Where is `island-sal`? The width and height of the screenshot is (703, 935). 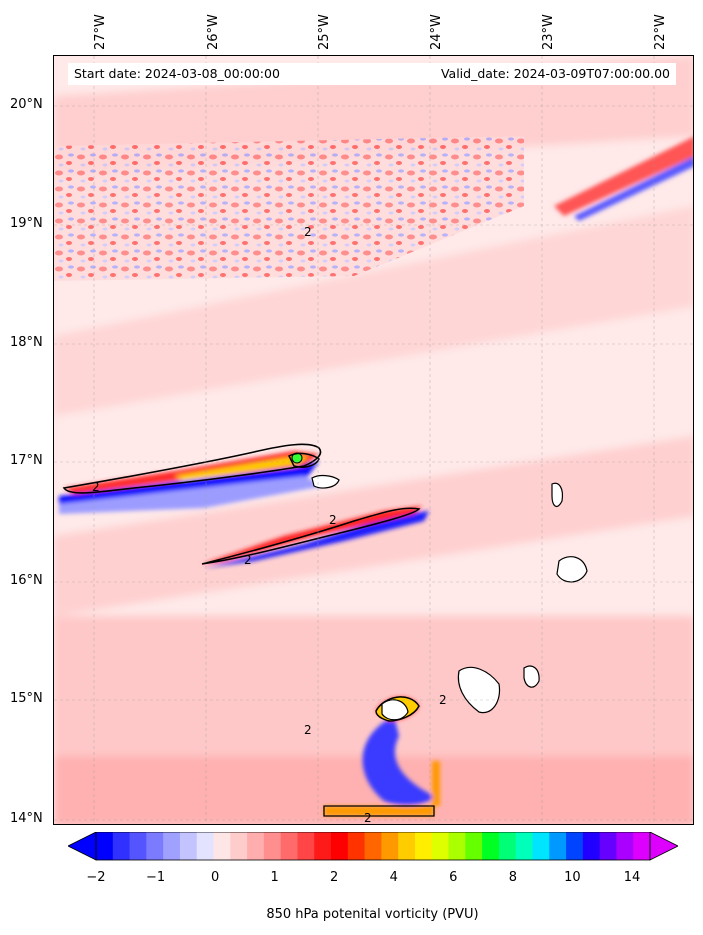 island-sal is located at coordinates (557, 495).